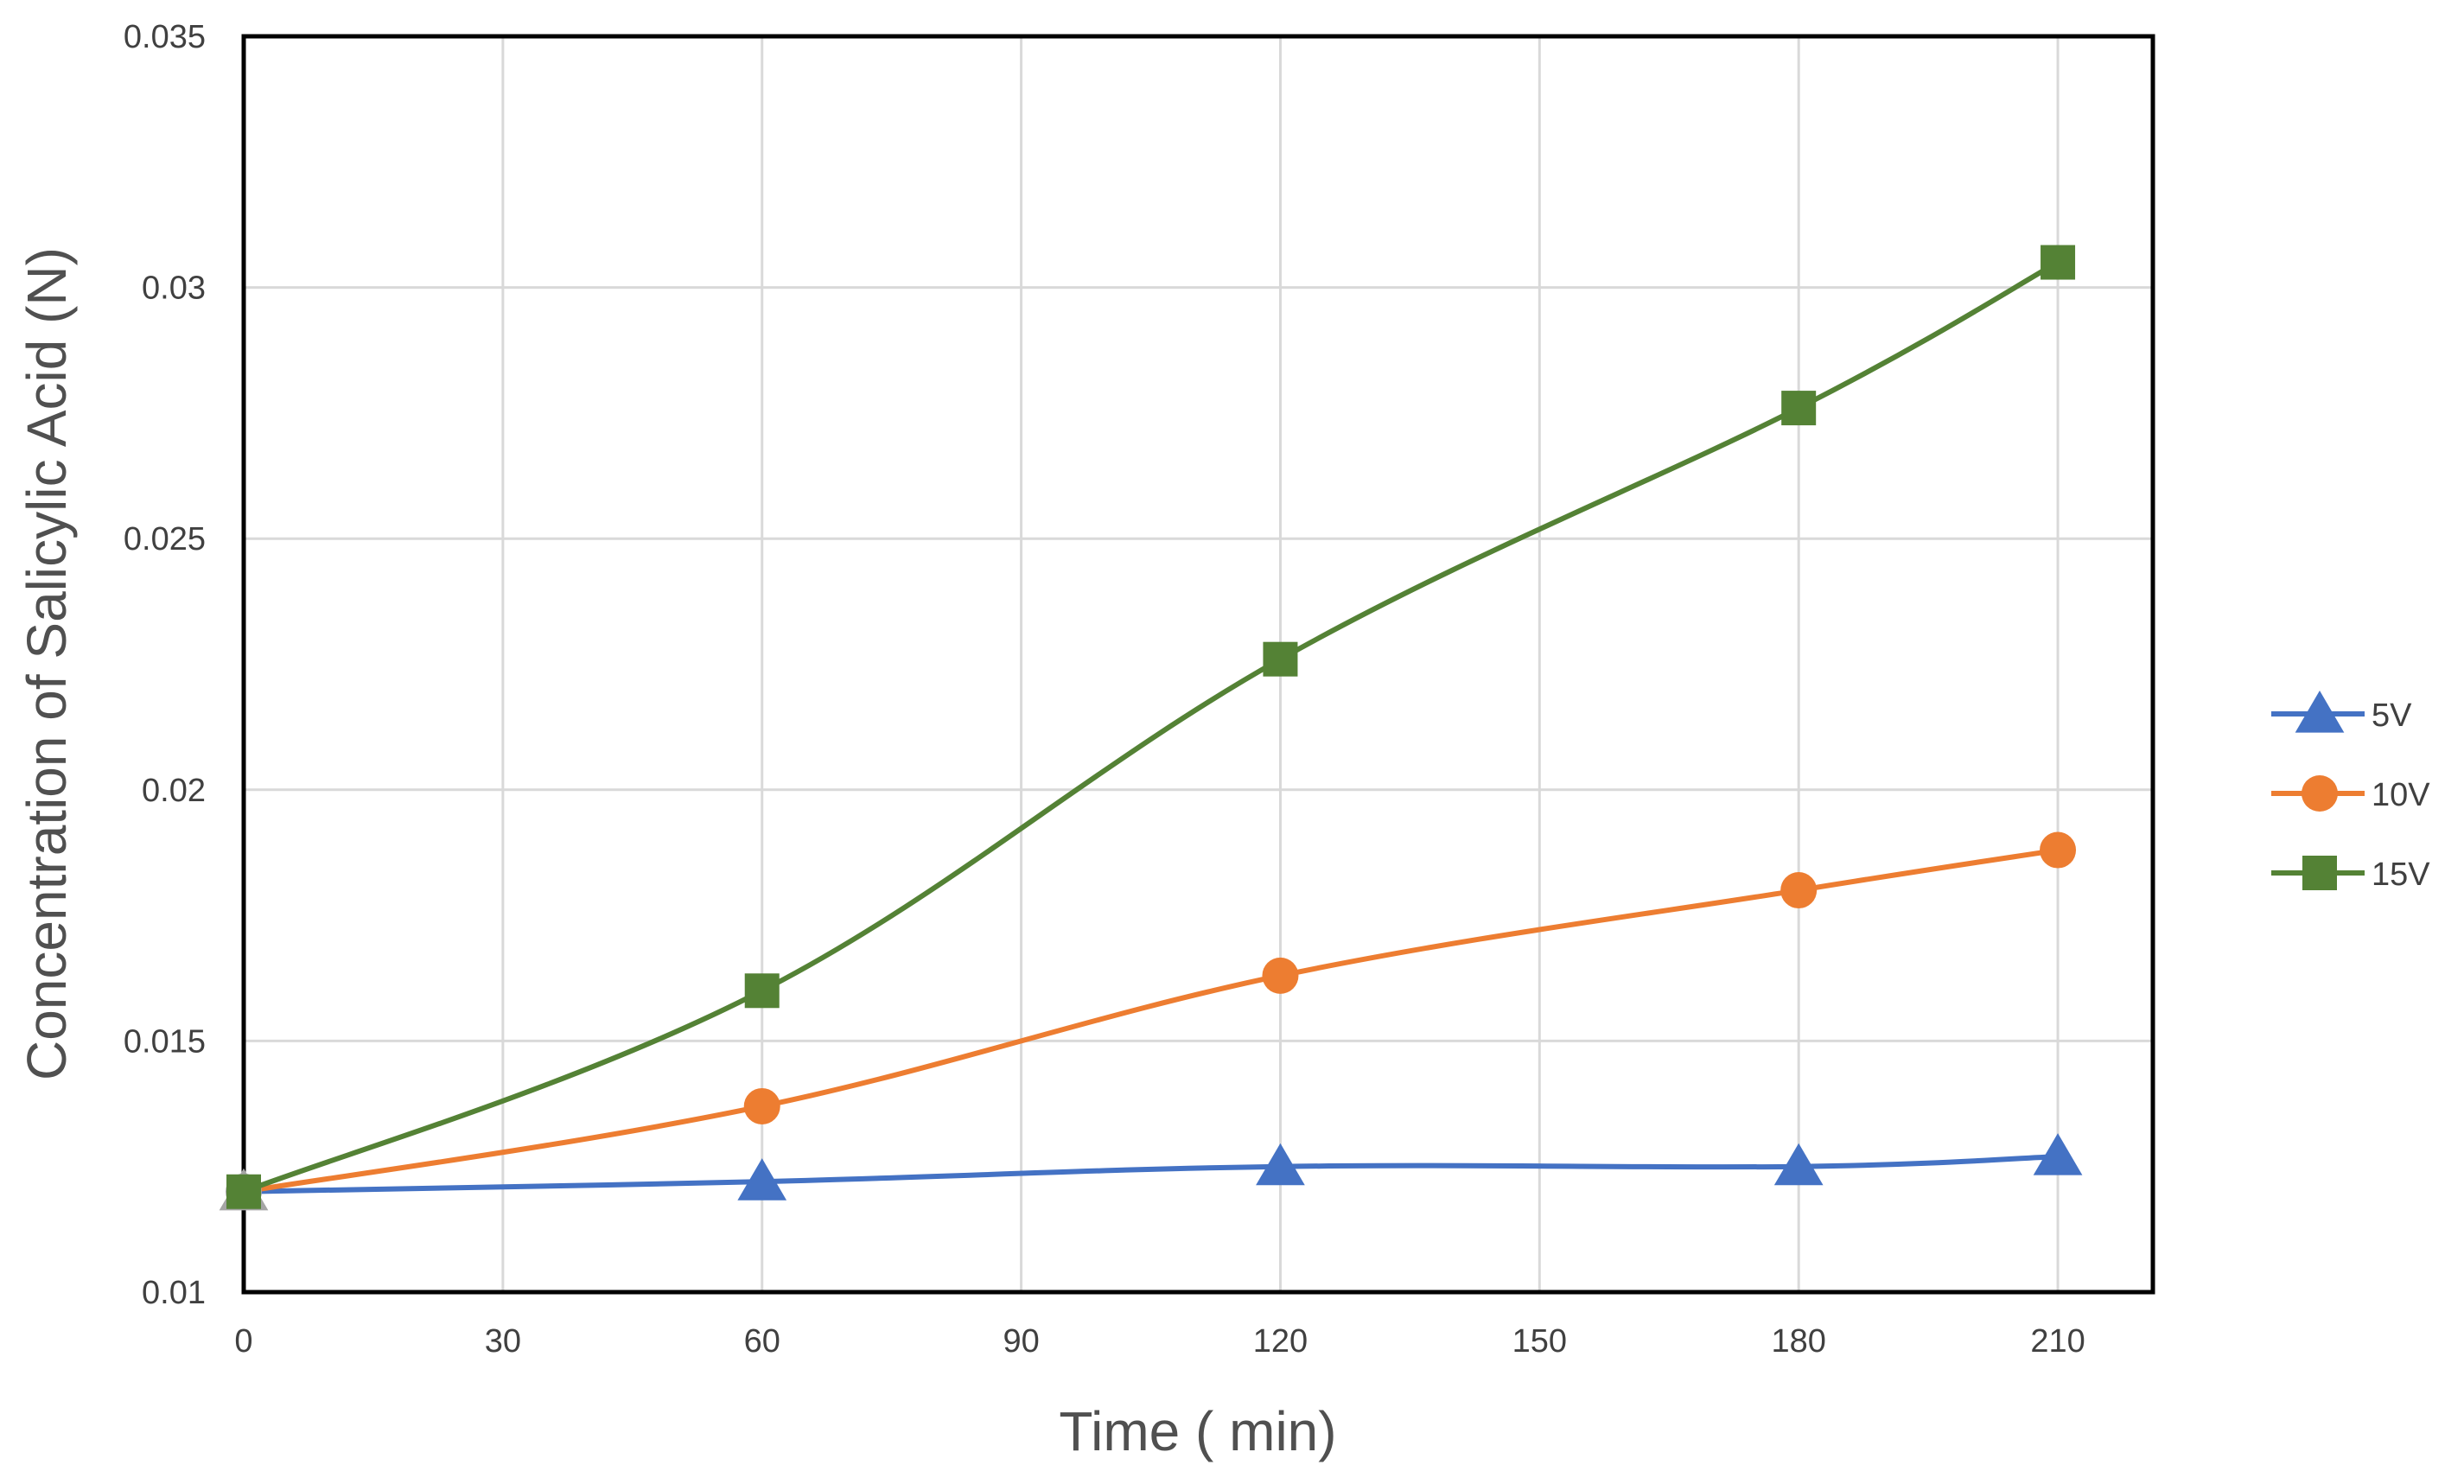  Describe the element at coordinates (1798, 1342) in the screenshot. I see `x-tick-label: 180` at that location.